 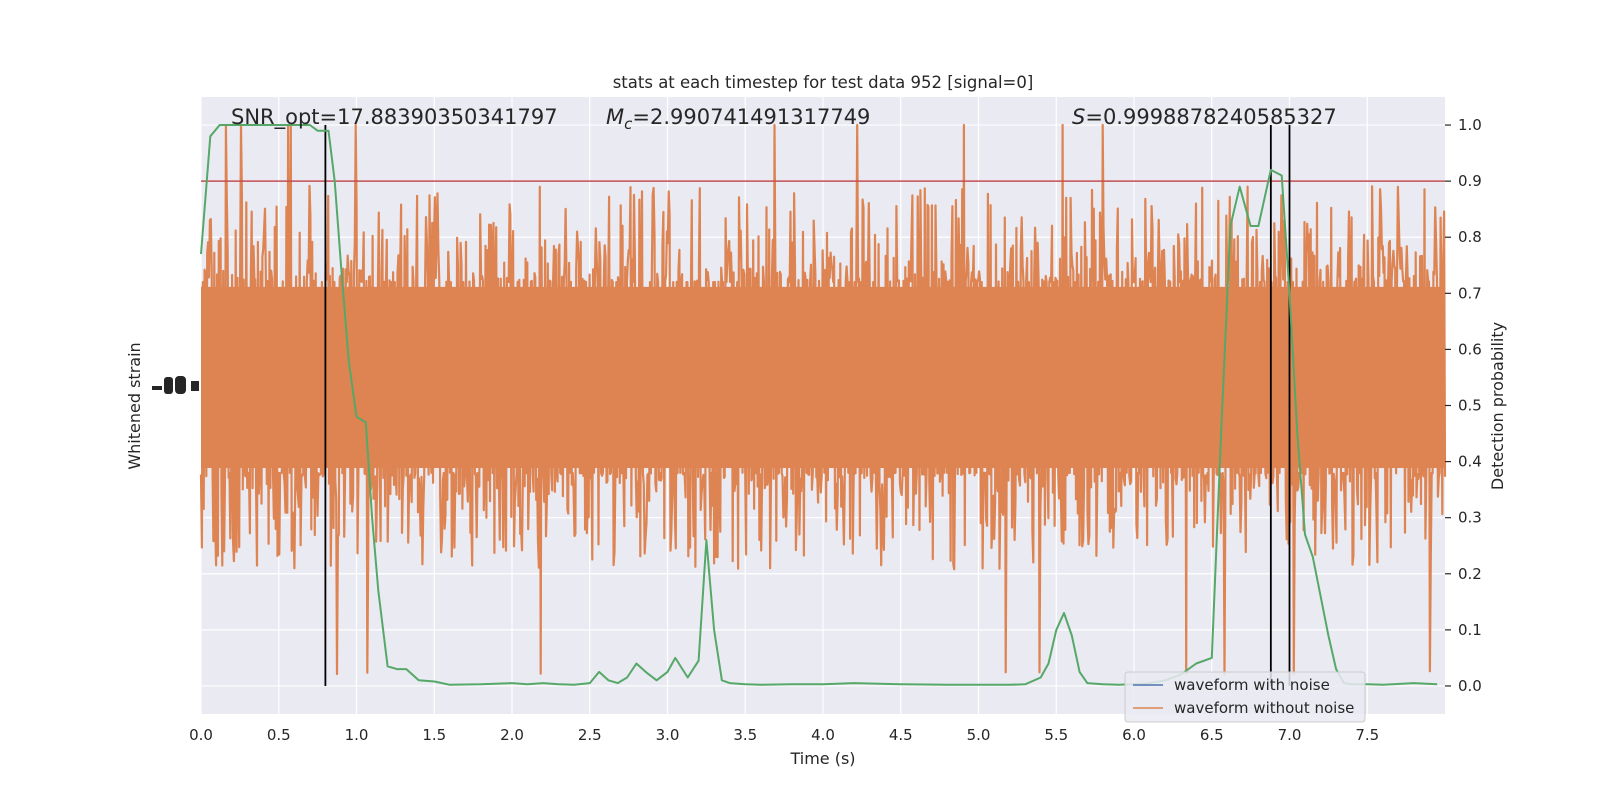 What do you see at coordinates (1470, 349) in the screenshot?
I see `y-tick-label-6: 0.6` at bounding box center [1470, 349].